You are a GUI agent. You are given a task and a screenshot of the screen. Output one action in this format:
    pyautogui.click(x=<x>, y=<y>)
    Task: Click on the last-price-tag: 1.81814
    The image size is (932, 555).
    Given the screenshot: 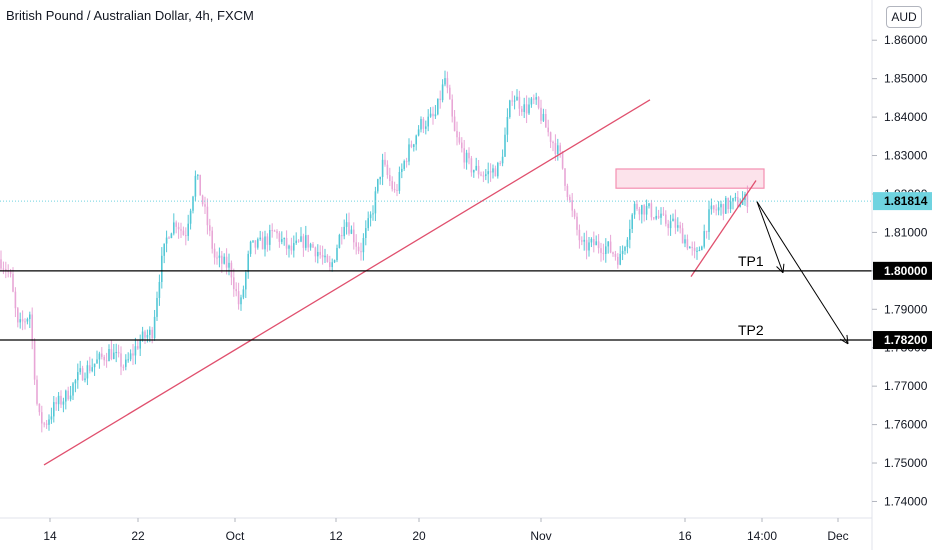 What is the action you would take?
    pyautogui.click(x=906, y=201)
    